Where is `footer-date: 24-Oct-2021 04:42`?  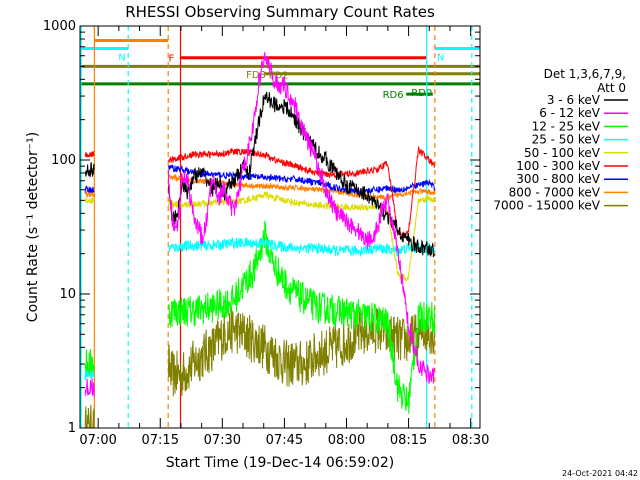 footer-date: 24-Oct-2021 04:42 is located at coordinates (600, 473).